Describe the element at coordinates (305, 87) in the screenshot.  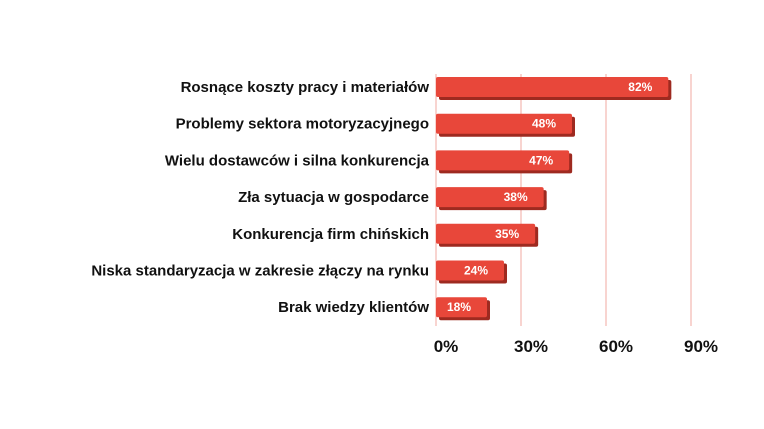
I see `category-label: Rosnące koszty pracy i materiałów` at that location.